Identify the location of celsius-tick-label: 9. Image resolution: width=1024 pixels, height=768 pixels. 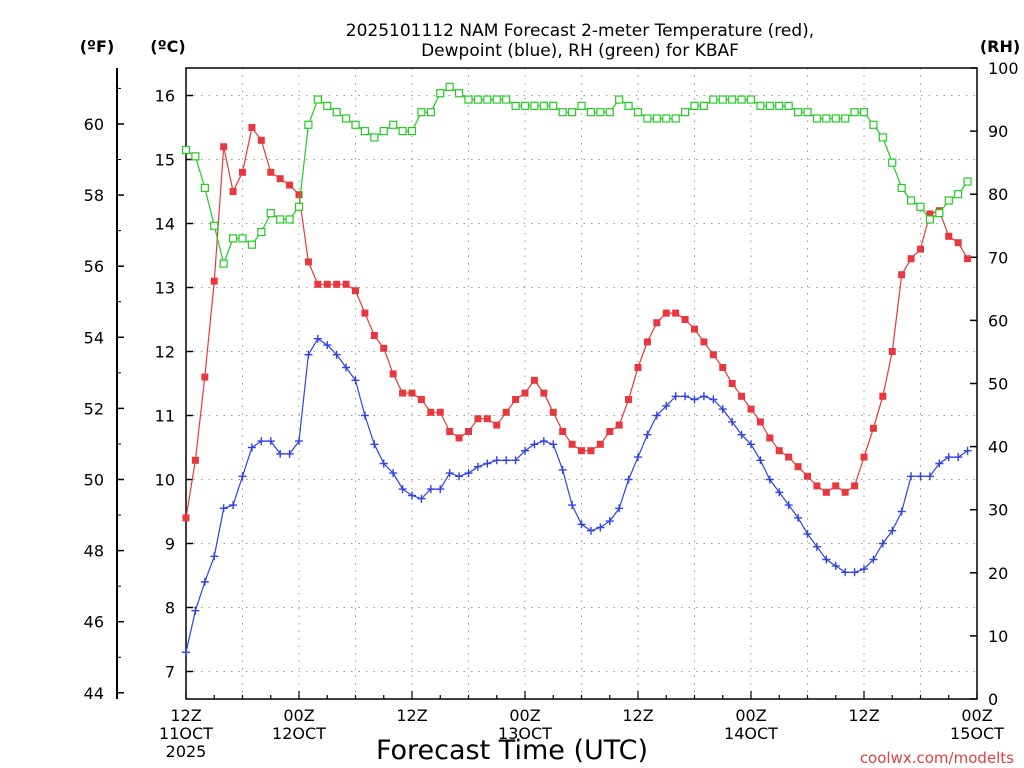
(170, 543).